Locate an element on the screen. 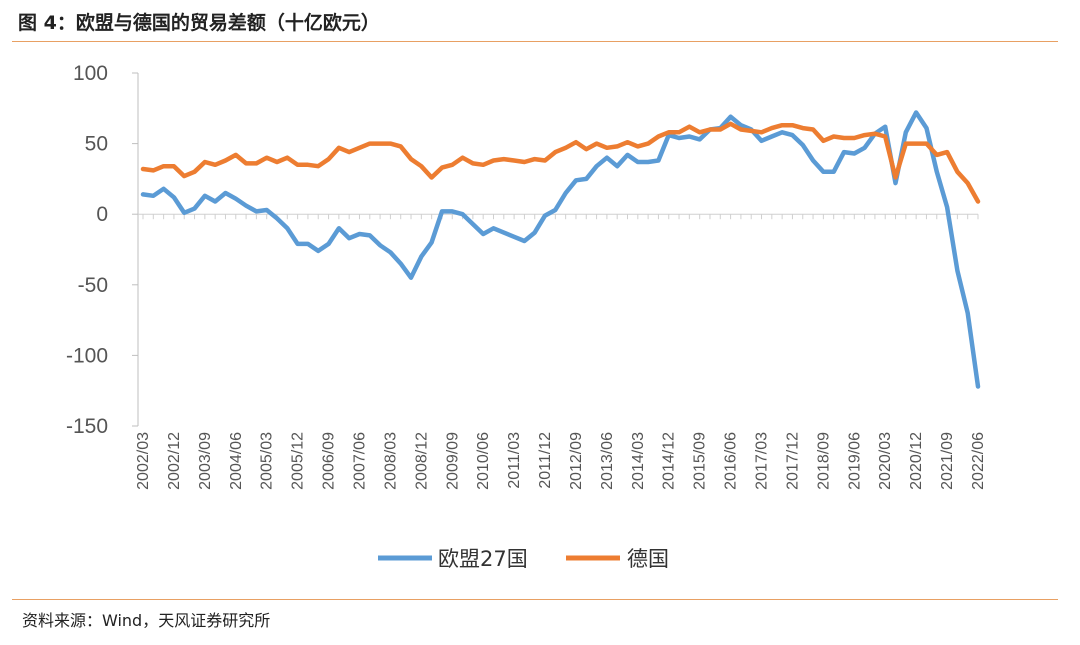  y-tick-label: -150 is located at coordinates (87, 426).